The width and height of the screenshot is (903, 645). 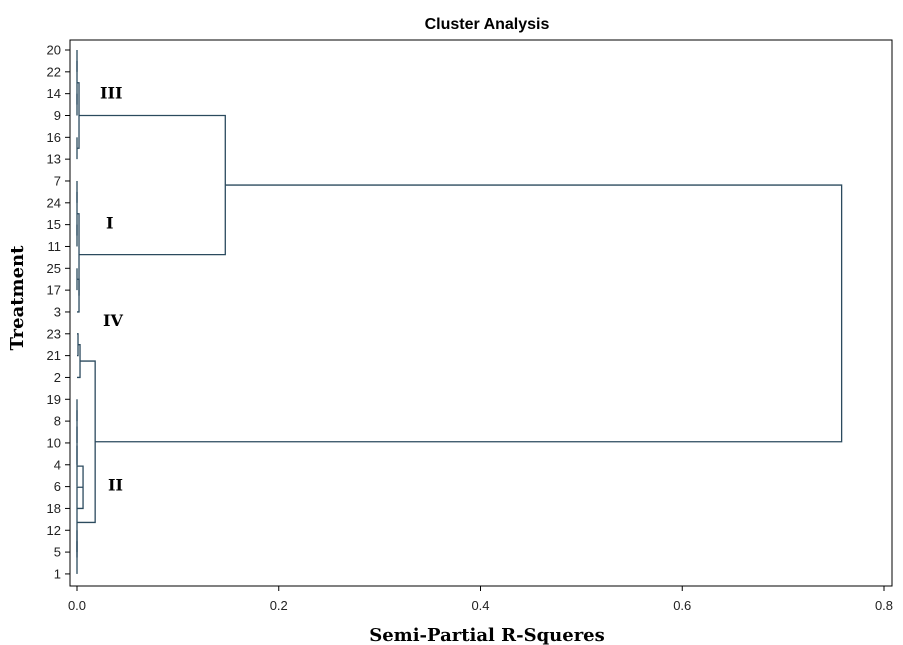 I want to click on y-tick-label: 10, so click(x=54, y=442).